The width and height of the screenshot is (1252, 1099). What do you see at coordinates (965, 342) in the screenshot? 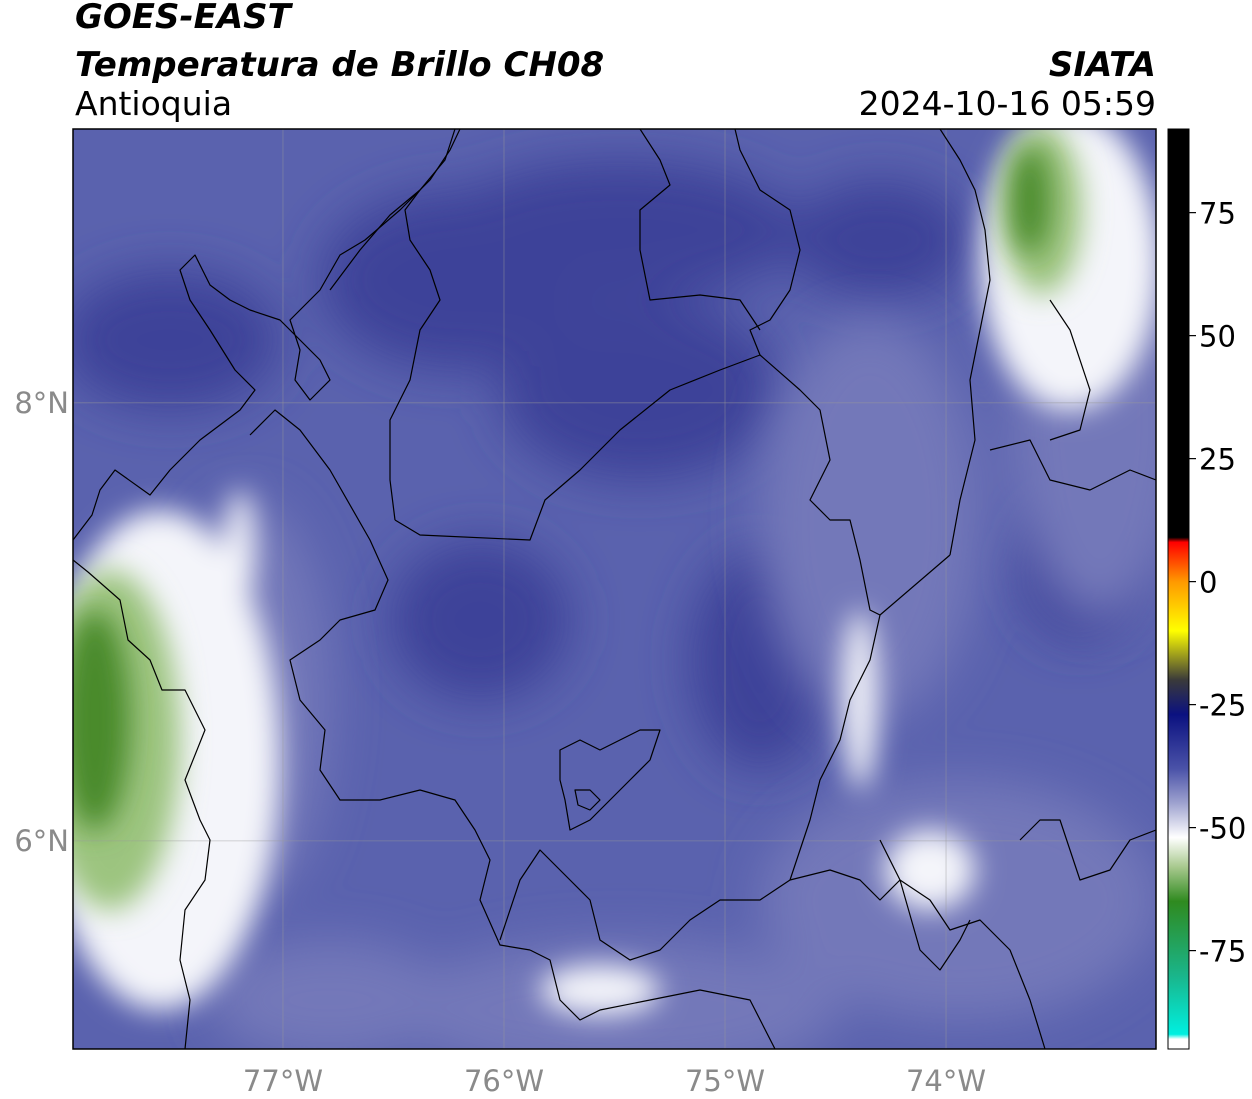
I see `east-border` at bounding box center [965, 342].